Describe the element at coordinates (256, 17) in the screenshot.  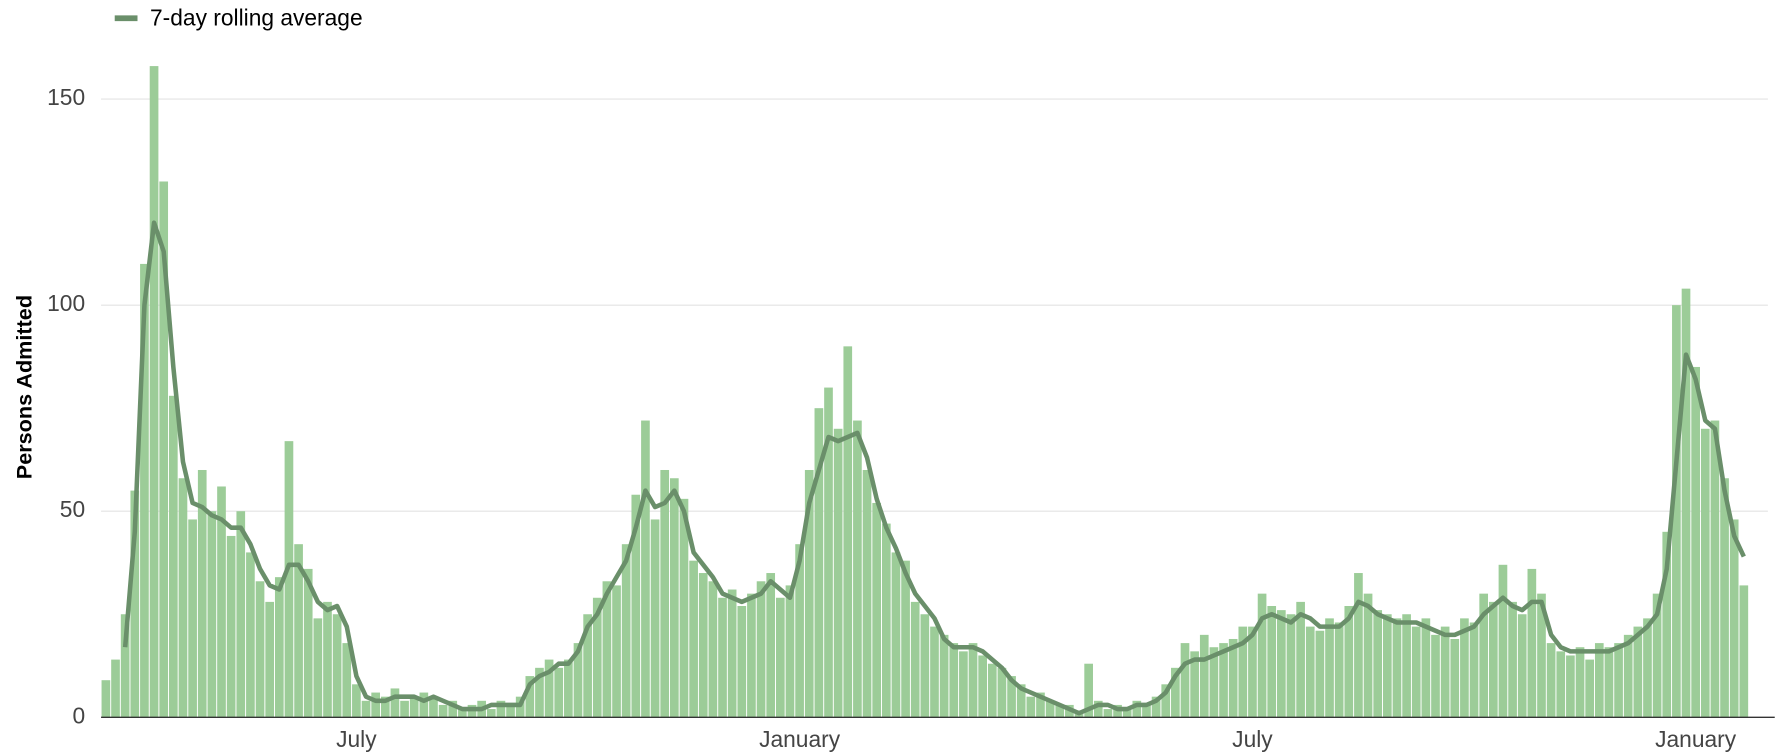
I see `legend-label: 7-day rolling average` at that location.